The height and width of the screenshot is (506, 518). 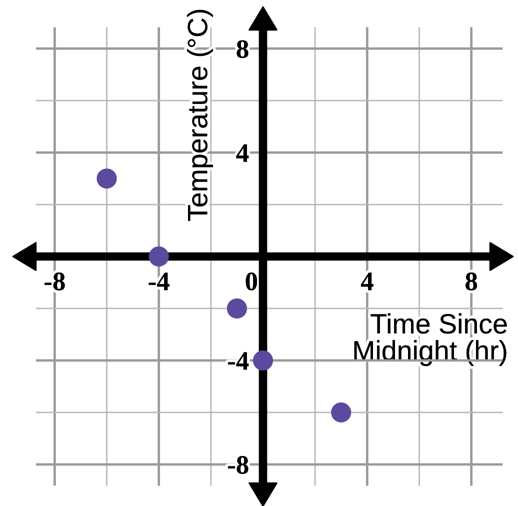 I want to click on x-tick-label: 4, so click(x=367, y=281).